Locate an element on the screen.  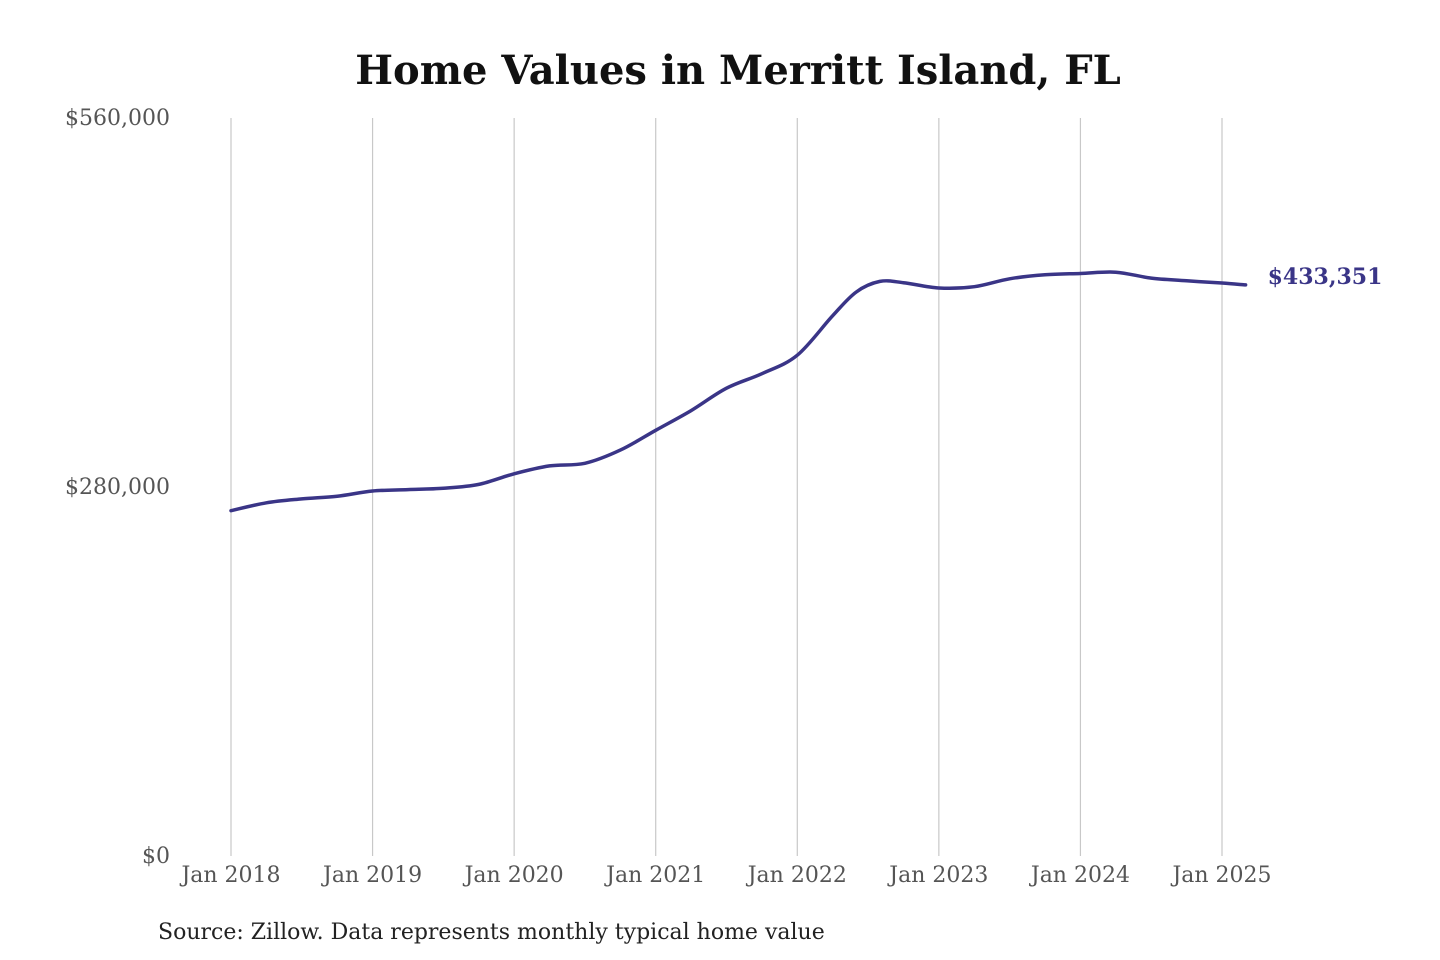
x-tick-label: Jan 2021 is located at coordinates (654, 875).